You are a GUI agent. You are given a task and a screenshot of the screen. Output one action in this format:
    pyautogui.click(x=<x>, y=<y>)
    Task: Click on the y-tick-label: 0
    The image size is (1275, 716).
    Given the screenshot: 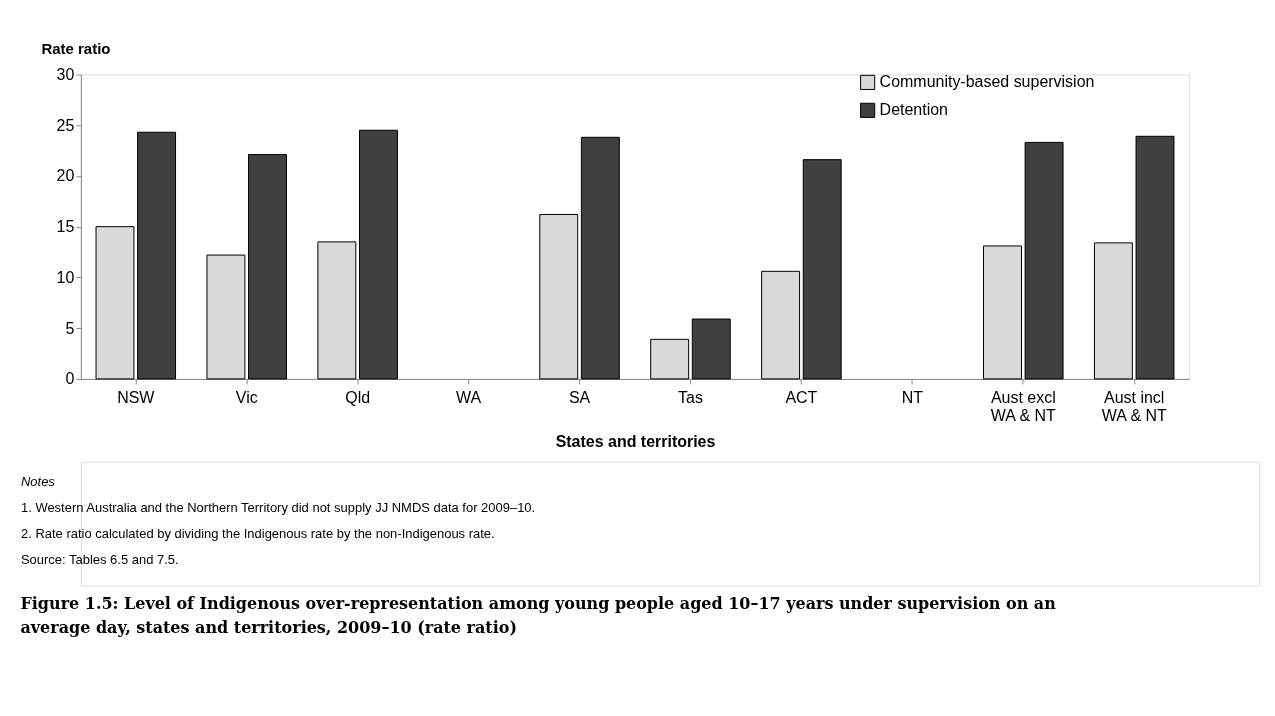 What is the action you would take?
    pyautogui.click(x=70, y=379)
    